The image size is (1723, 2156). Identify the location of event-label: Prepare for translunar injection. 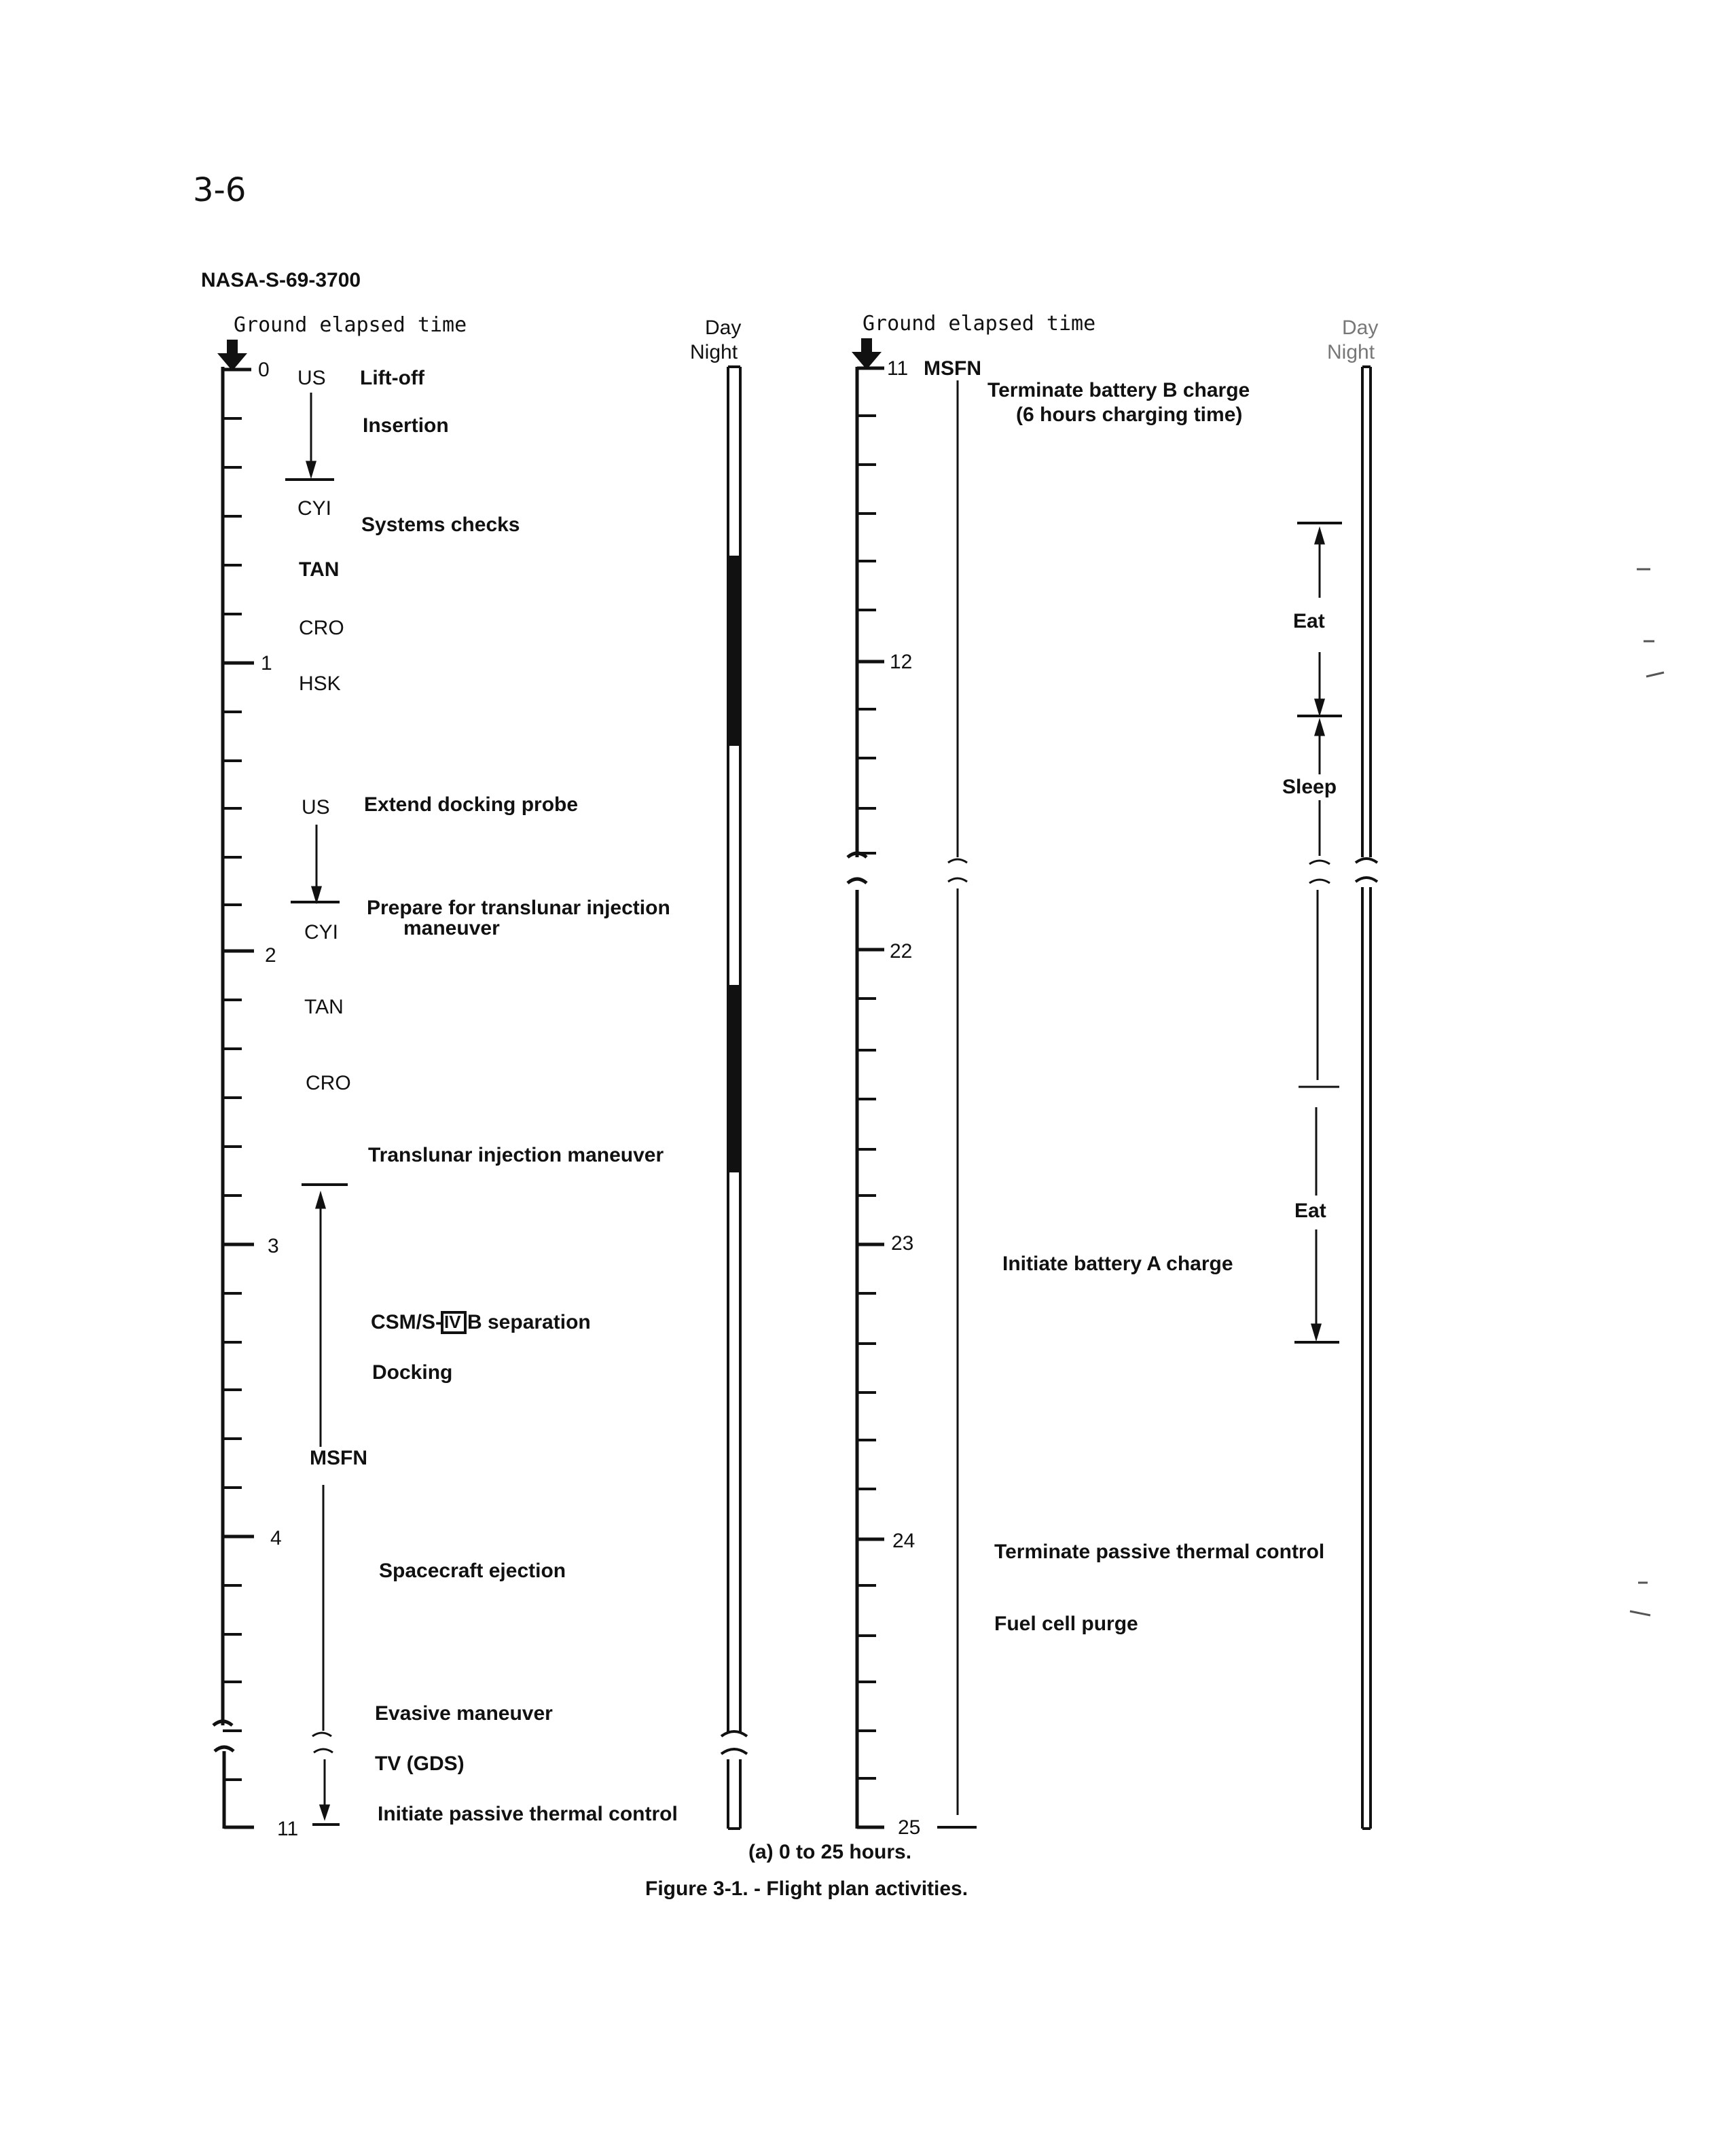
(519, 908).